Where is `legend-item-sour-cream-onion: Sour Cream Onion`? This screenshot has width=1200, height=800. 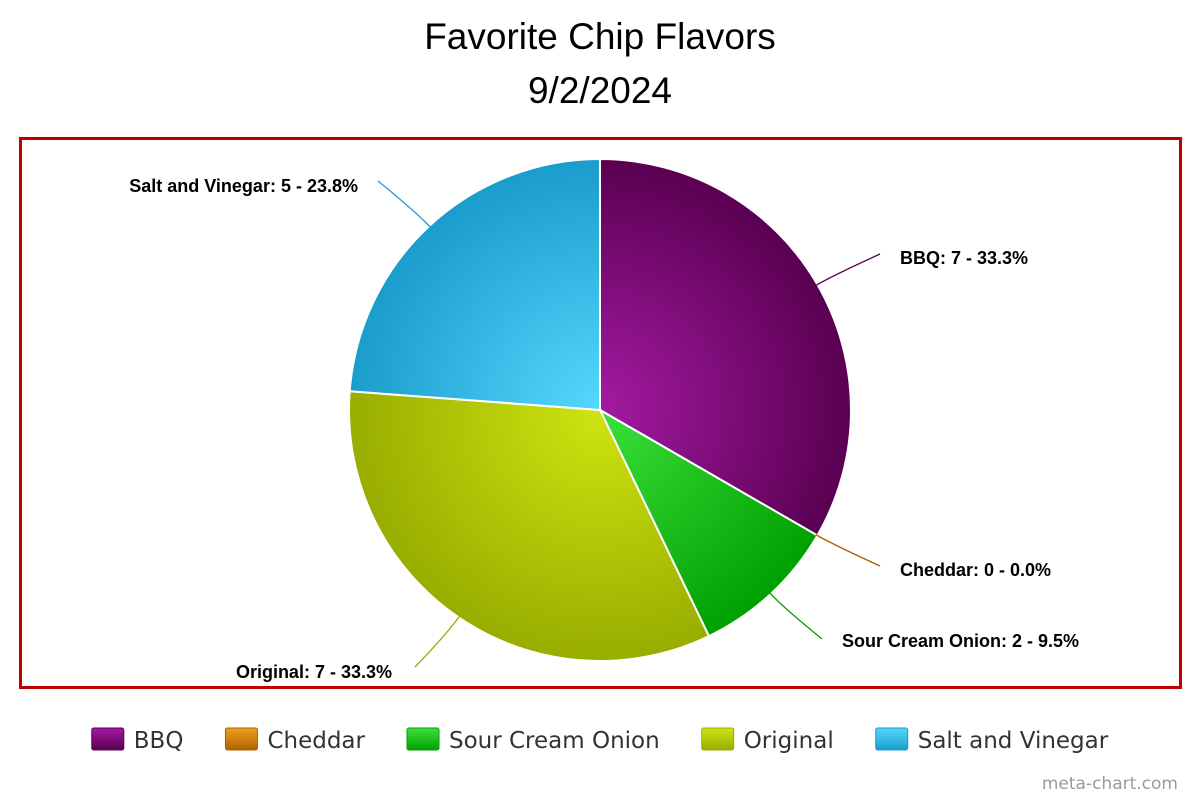
legend-item-sour-cream-onion: Sour Cream Onion is located at coordinates (533, 740).